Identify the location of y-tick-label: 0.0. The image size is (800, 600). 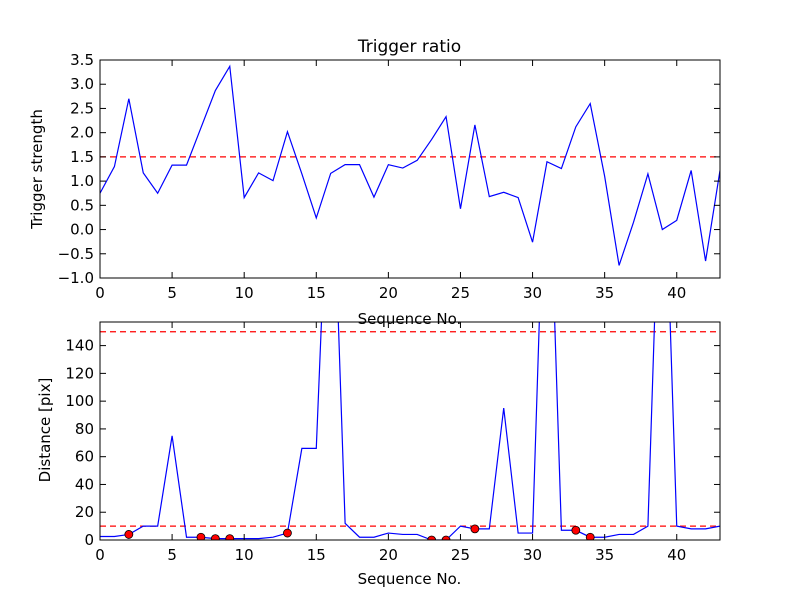
(82, 230).